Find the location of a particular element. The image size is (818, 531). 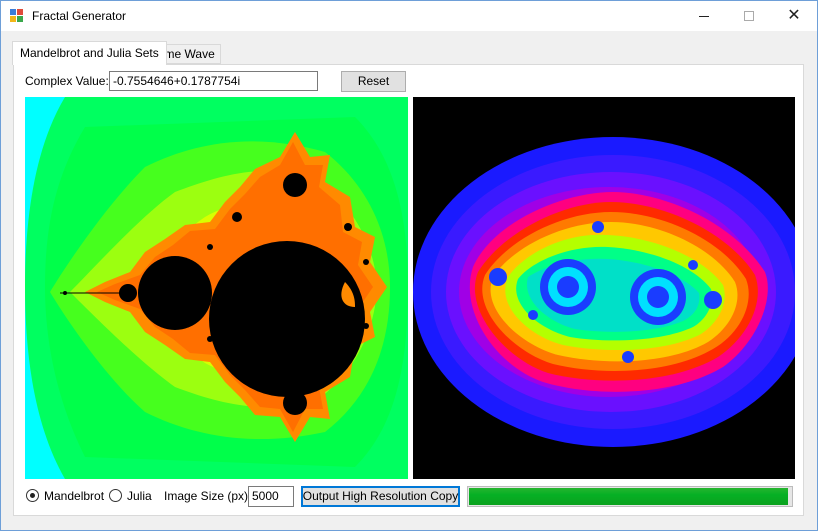

close-icon: ✕ is located at coordinates (794, 15).